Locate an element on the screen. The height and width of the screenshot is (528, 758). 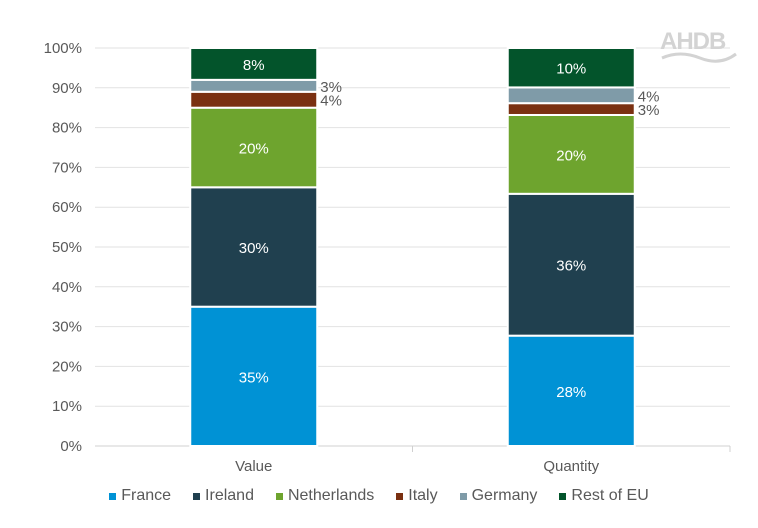
data-label: 30% is located at coordinates (254, 248).